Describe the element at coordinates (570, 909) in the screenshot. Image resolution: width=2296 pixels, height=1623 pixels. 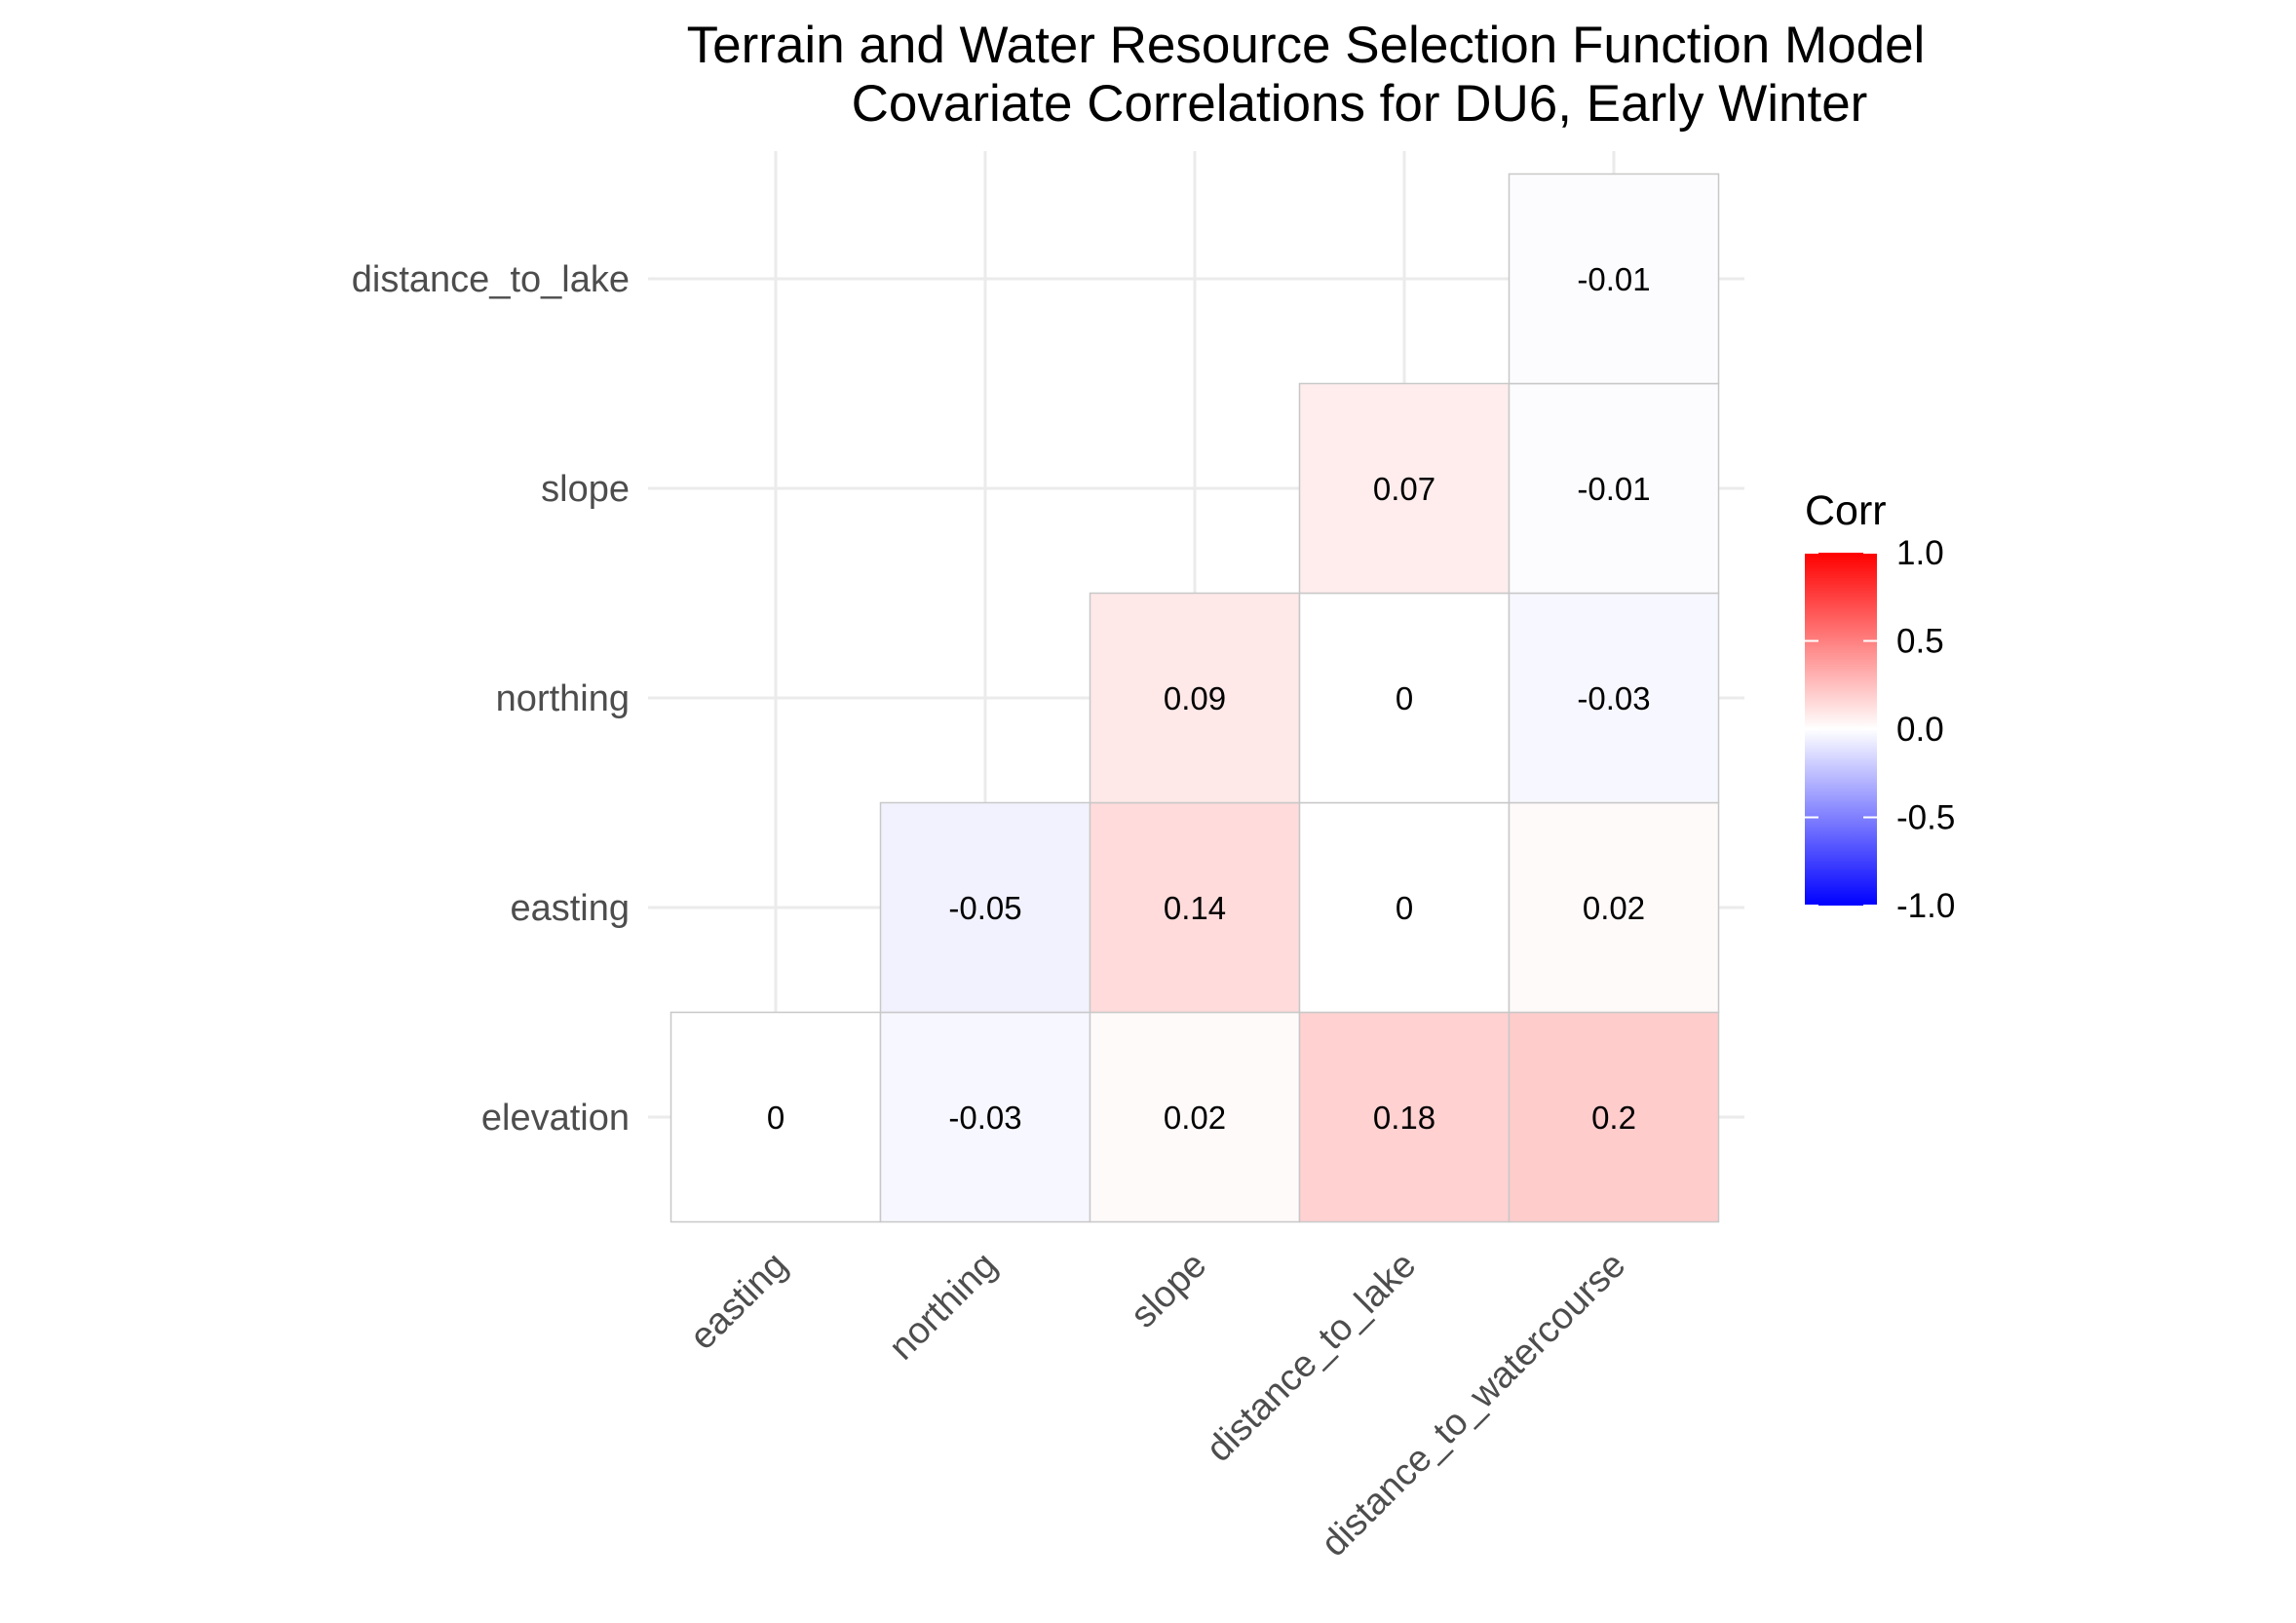
I see `y-tick-label-easting: easting` at that location.